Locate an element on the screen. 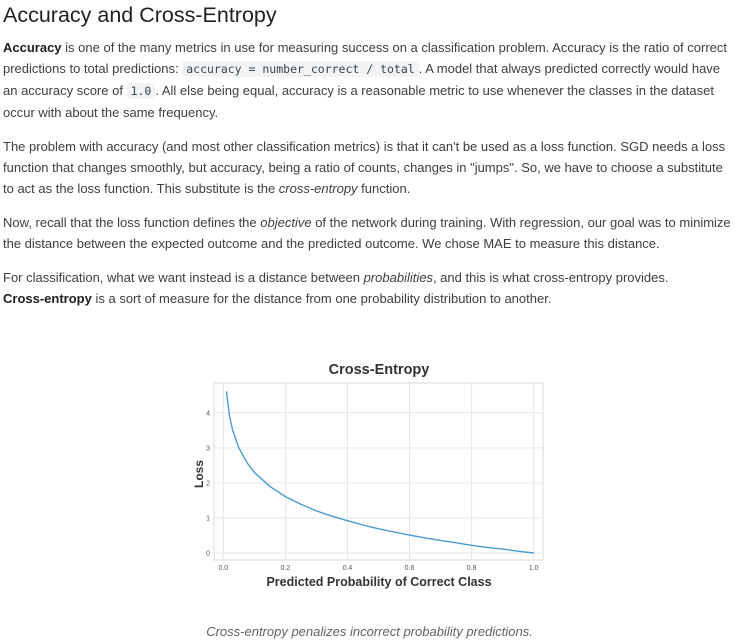 The image size is (739, 640). term-accuracy: Accuracy is located at coordinates (32, 47).